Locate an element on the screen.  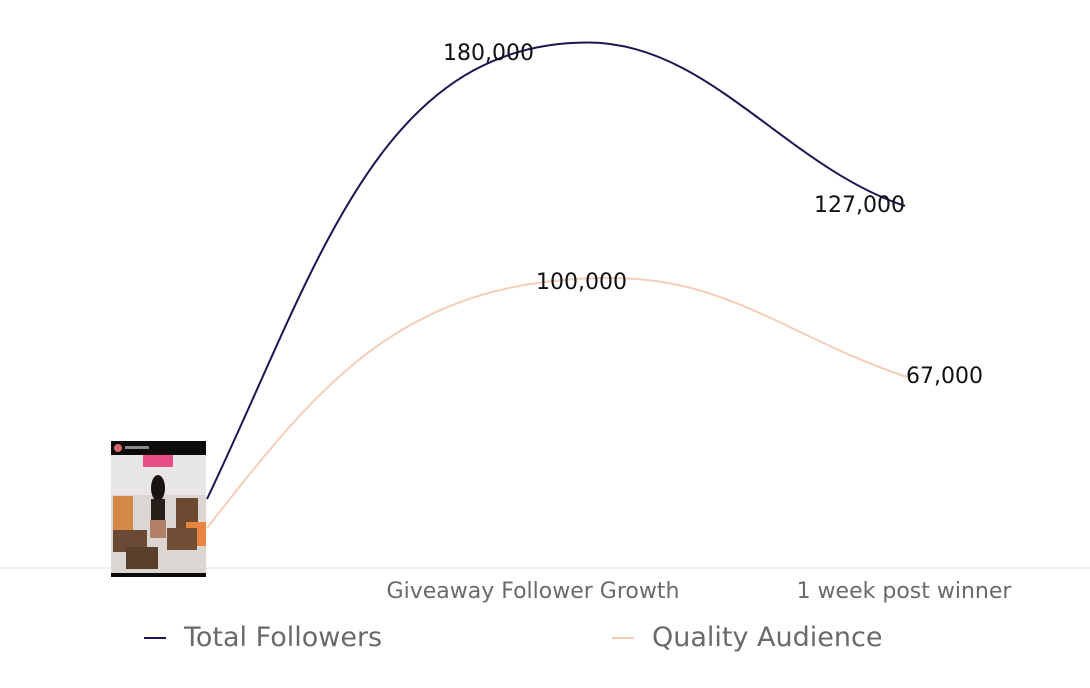
legend-item-quality-audience: Quality Audience is located at coordinates (747, 637).